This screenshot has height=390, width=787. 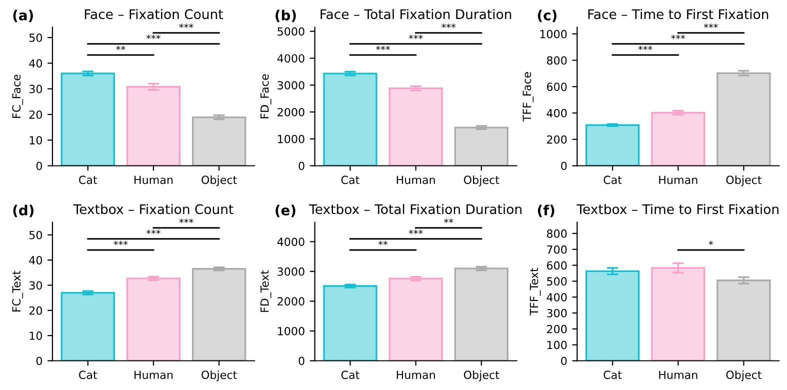 What do you see at coordinates (711, 243) in the screenshot?
I see `annotation: *` at bounding box center [711, 243].